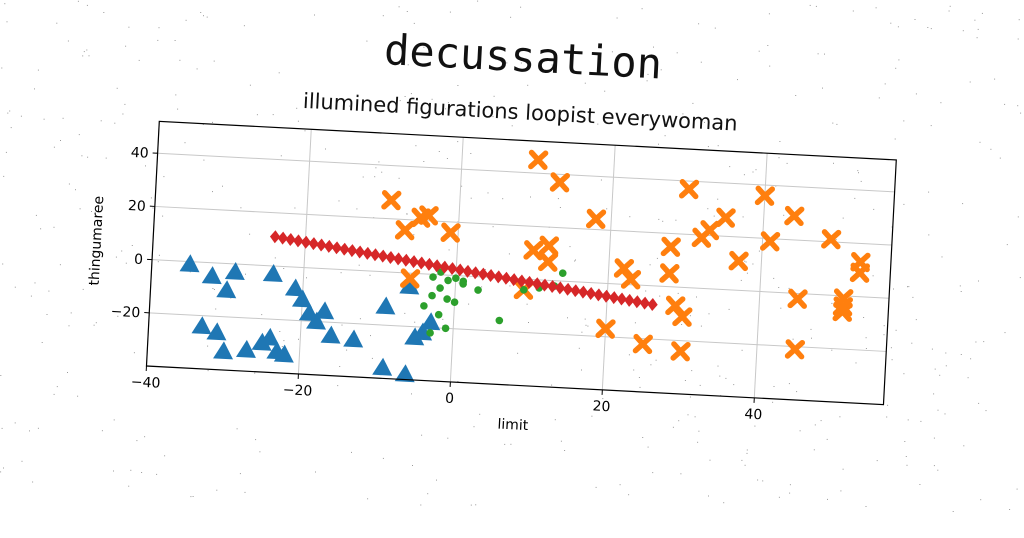  I want to click on diamond-point, so click(652, 305).